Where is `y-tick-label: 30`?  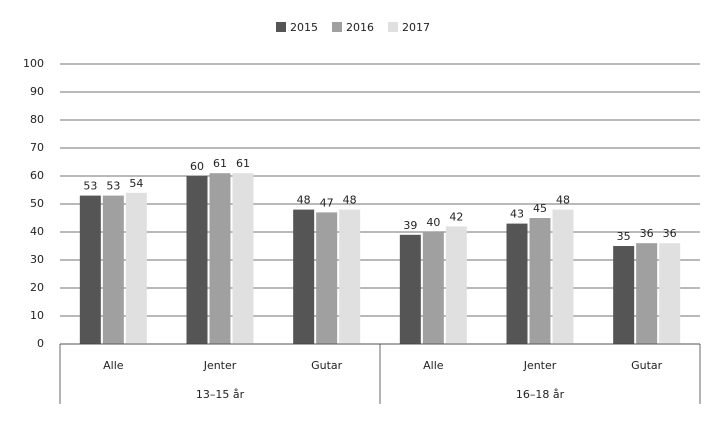
y-tick-label: 30 is located at coordinates (37, 259).